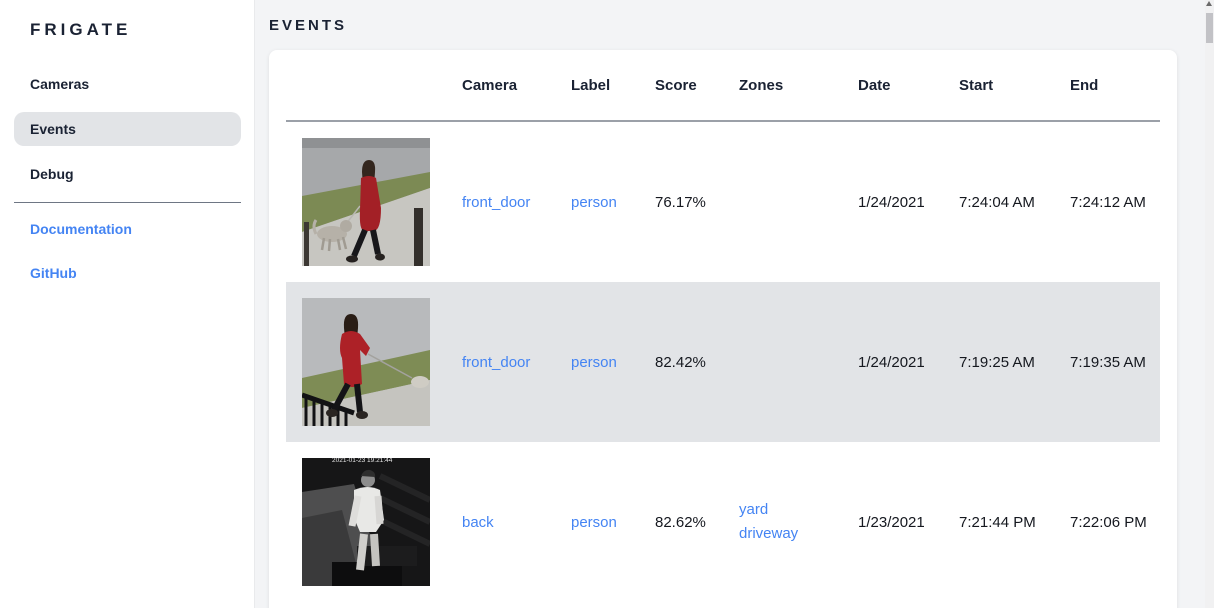  What do you see at coordinates (516, 86) in the screenshot?
I see `col-header-camera: Camera` at bounding box center [516, 86].